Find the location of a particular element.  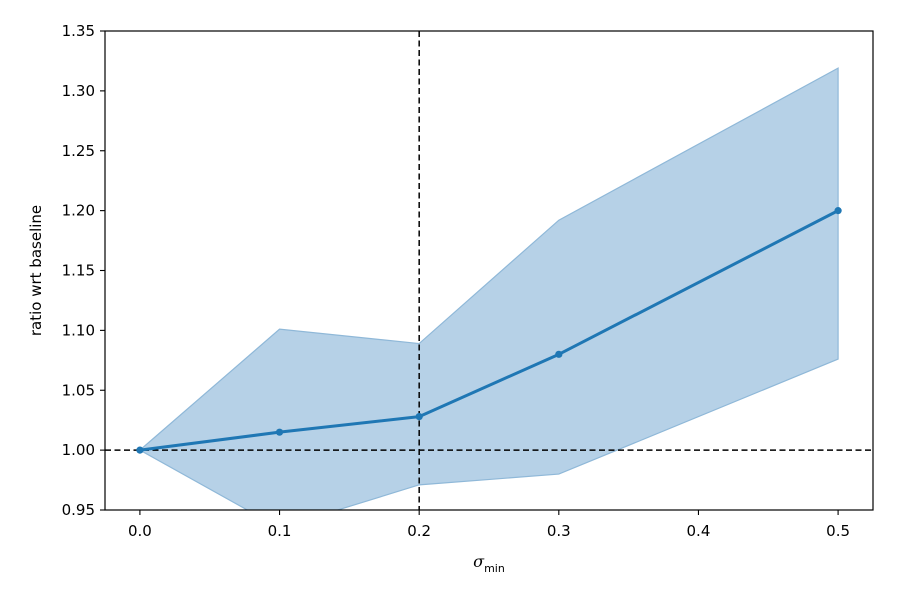

y-tick-label: 1.30 is located at coordinates (78, 91).